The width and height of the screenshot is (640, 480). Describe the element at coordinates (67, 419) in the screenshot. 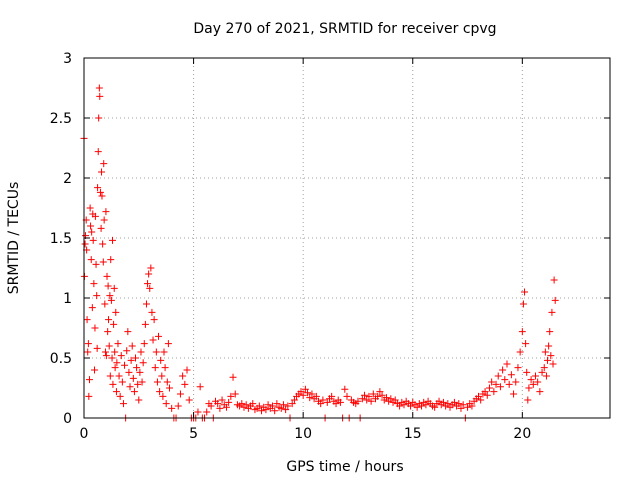

I see `y-tick-label: 0` at that location.